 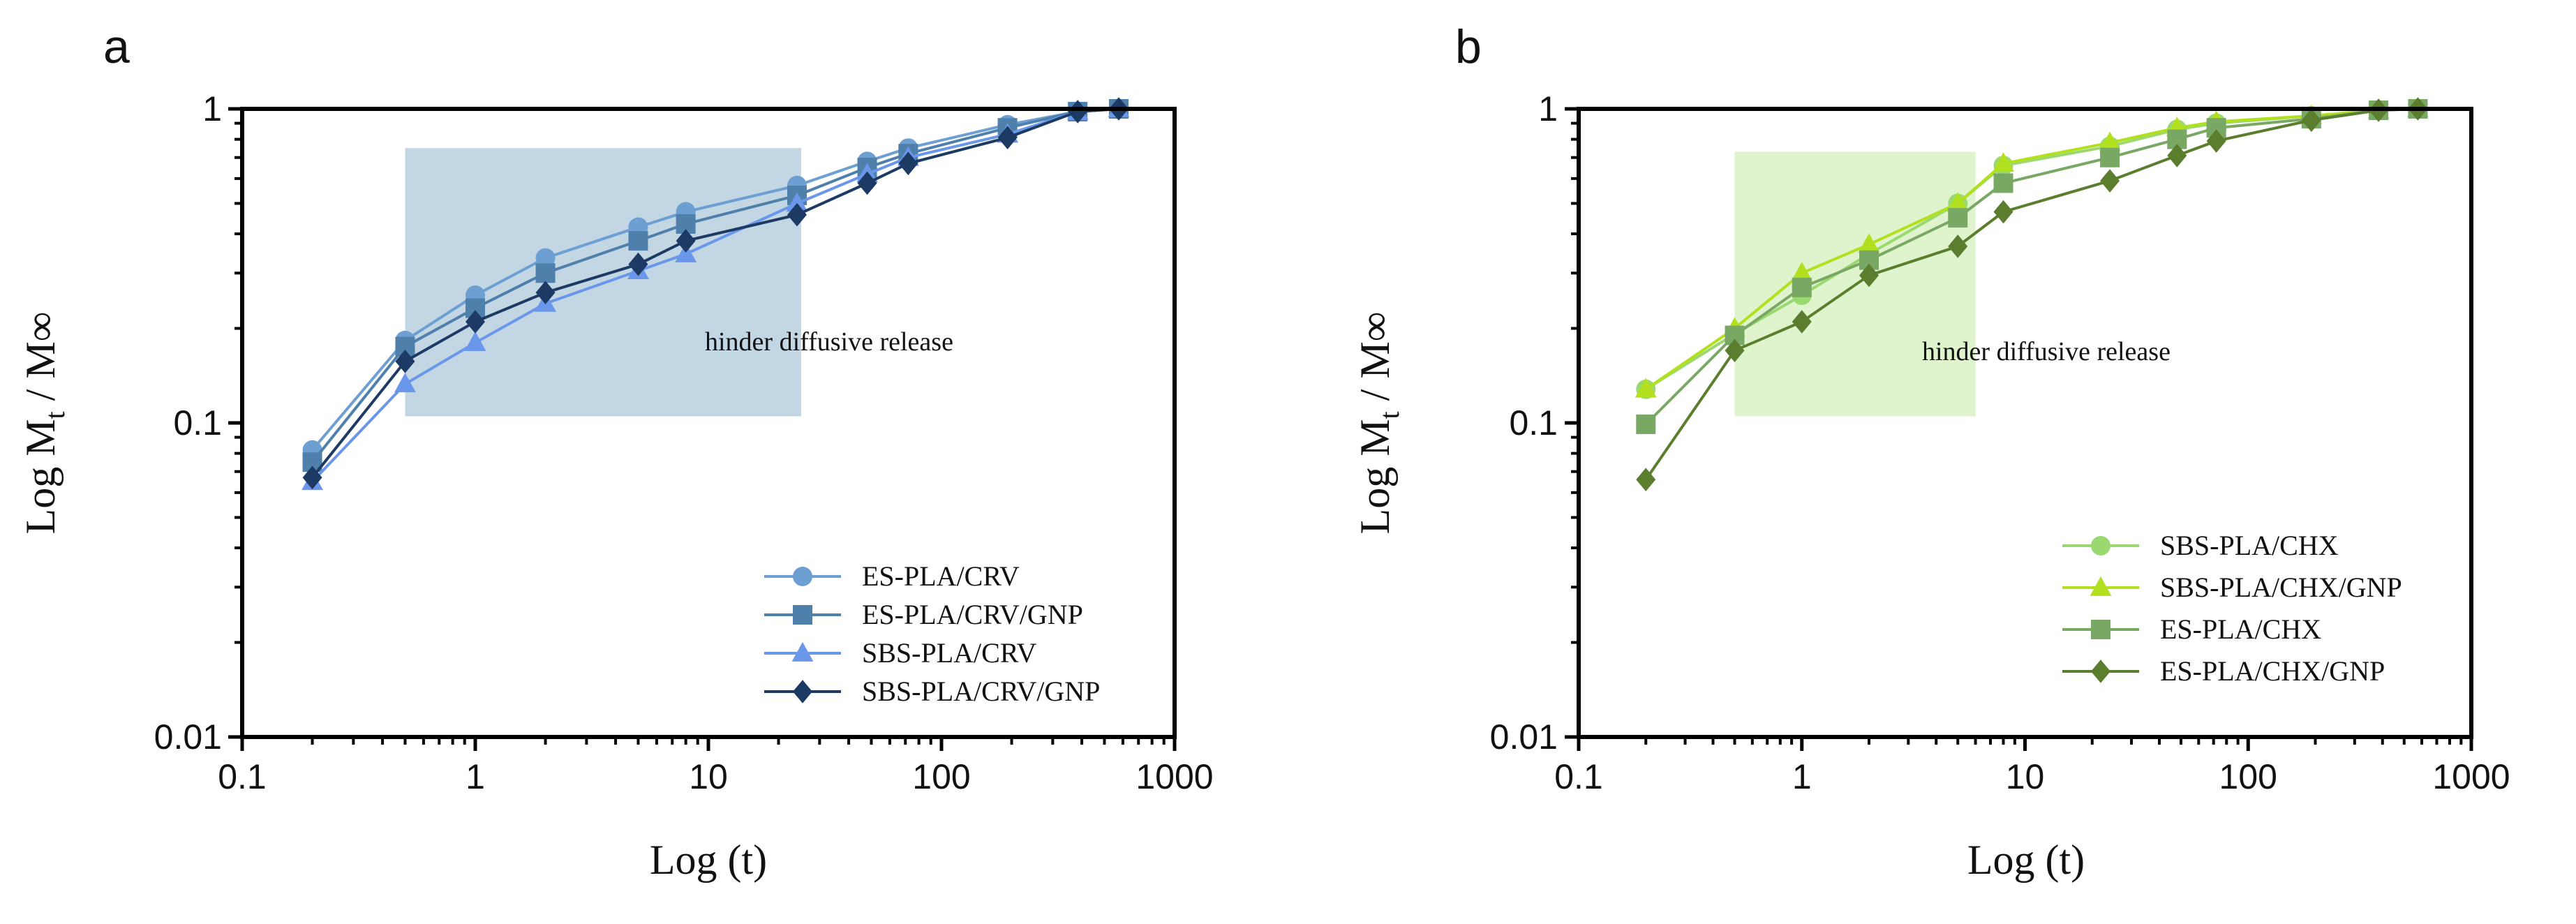 I want to click on panel-a-legend-label: ES-PLA/CRV/GNP, so click(x=973, y=614).